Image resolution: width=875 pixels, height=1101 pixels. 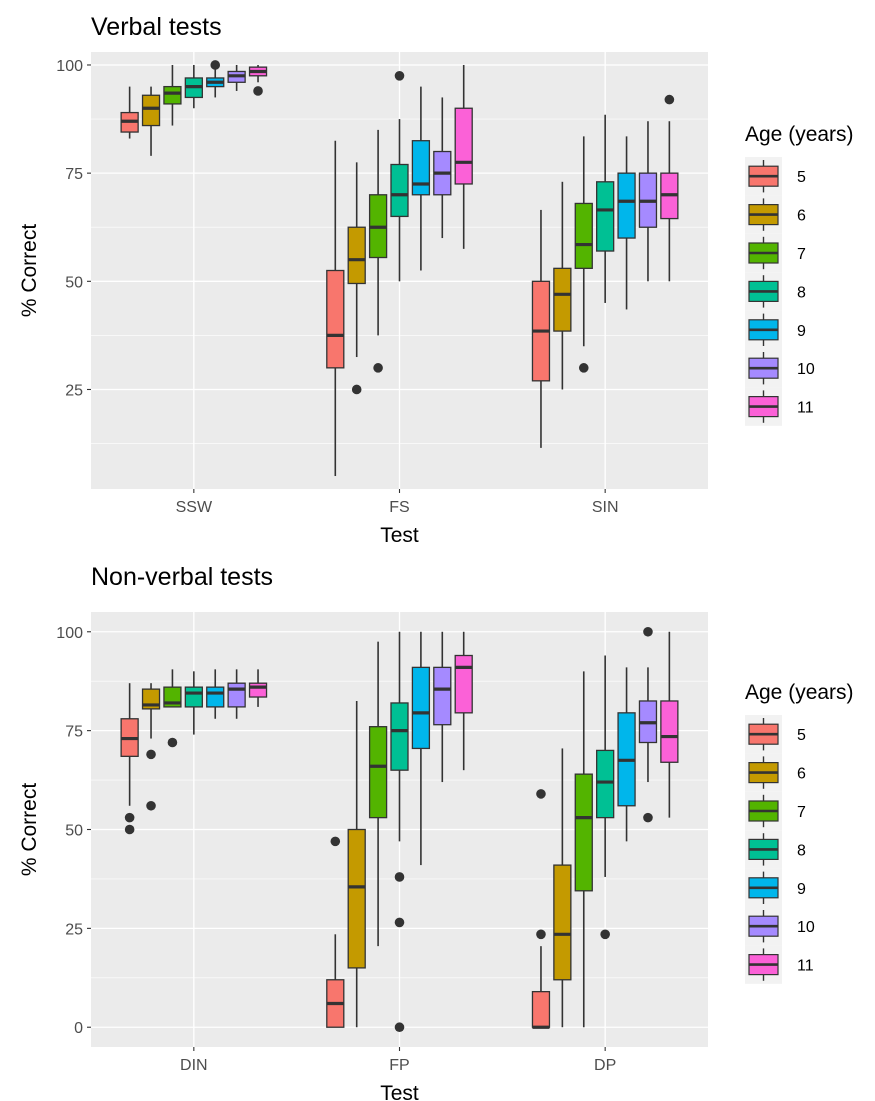 What do you see at coordinates (182, 577) in the screenshot?
I see `chart-title: Non-verbal tests` at bounding box center [182, 577].